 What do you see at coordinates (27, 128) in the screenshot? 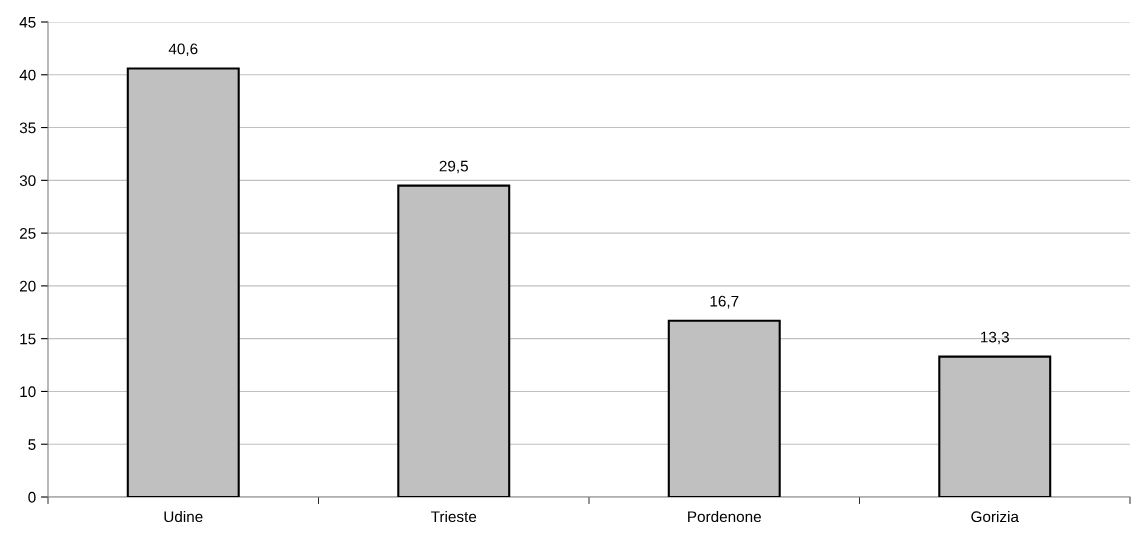
I see `y-tick-label: 35` at bounding box center [27, 128].